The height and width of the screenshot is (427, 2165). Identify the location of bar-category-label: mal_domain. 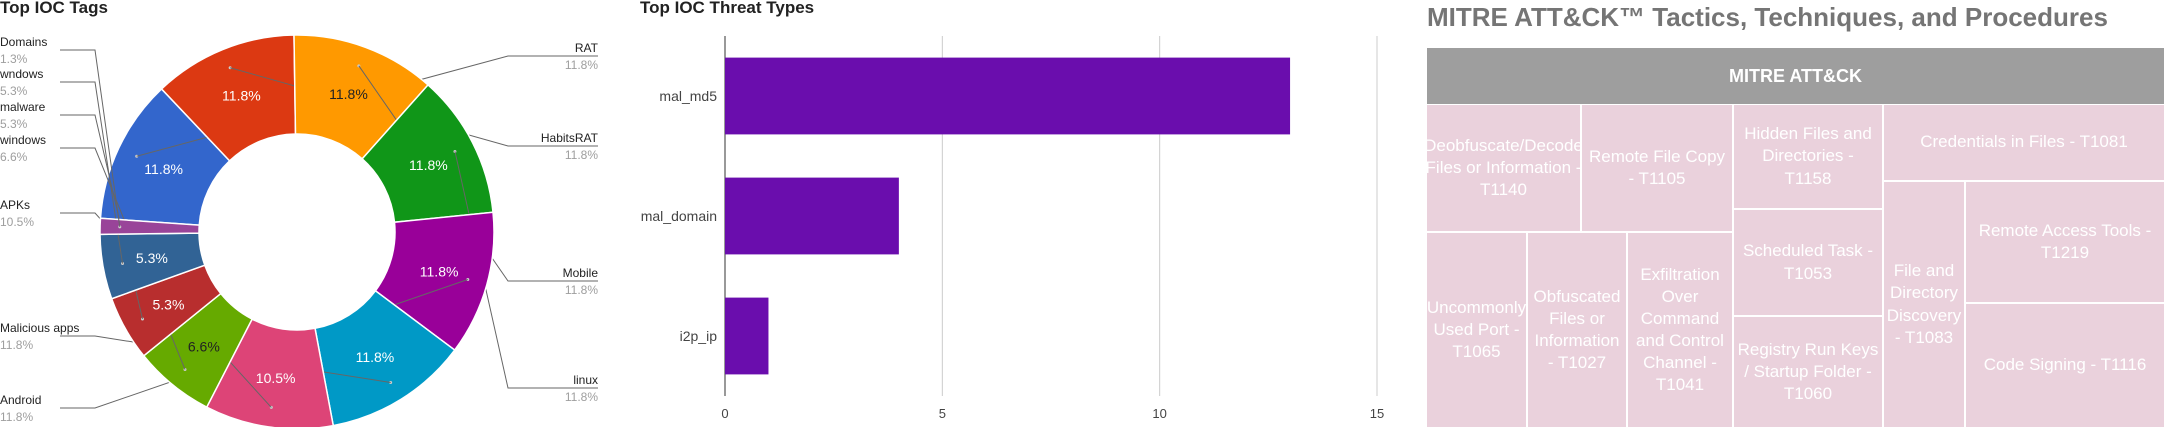
(679, 216).